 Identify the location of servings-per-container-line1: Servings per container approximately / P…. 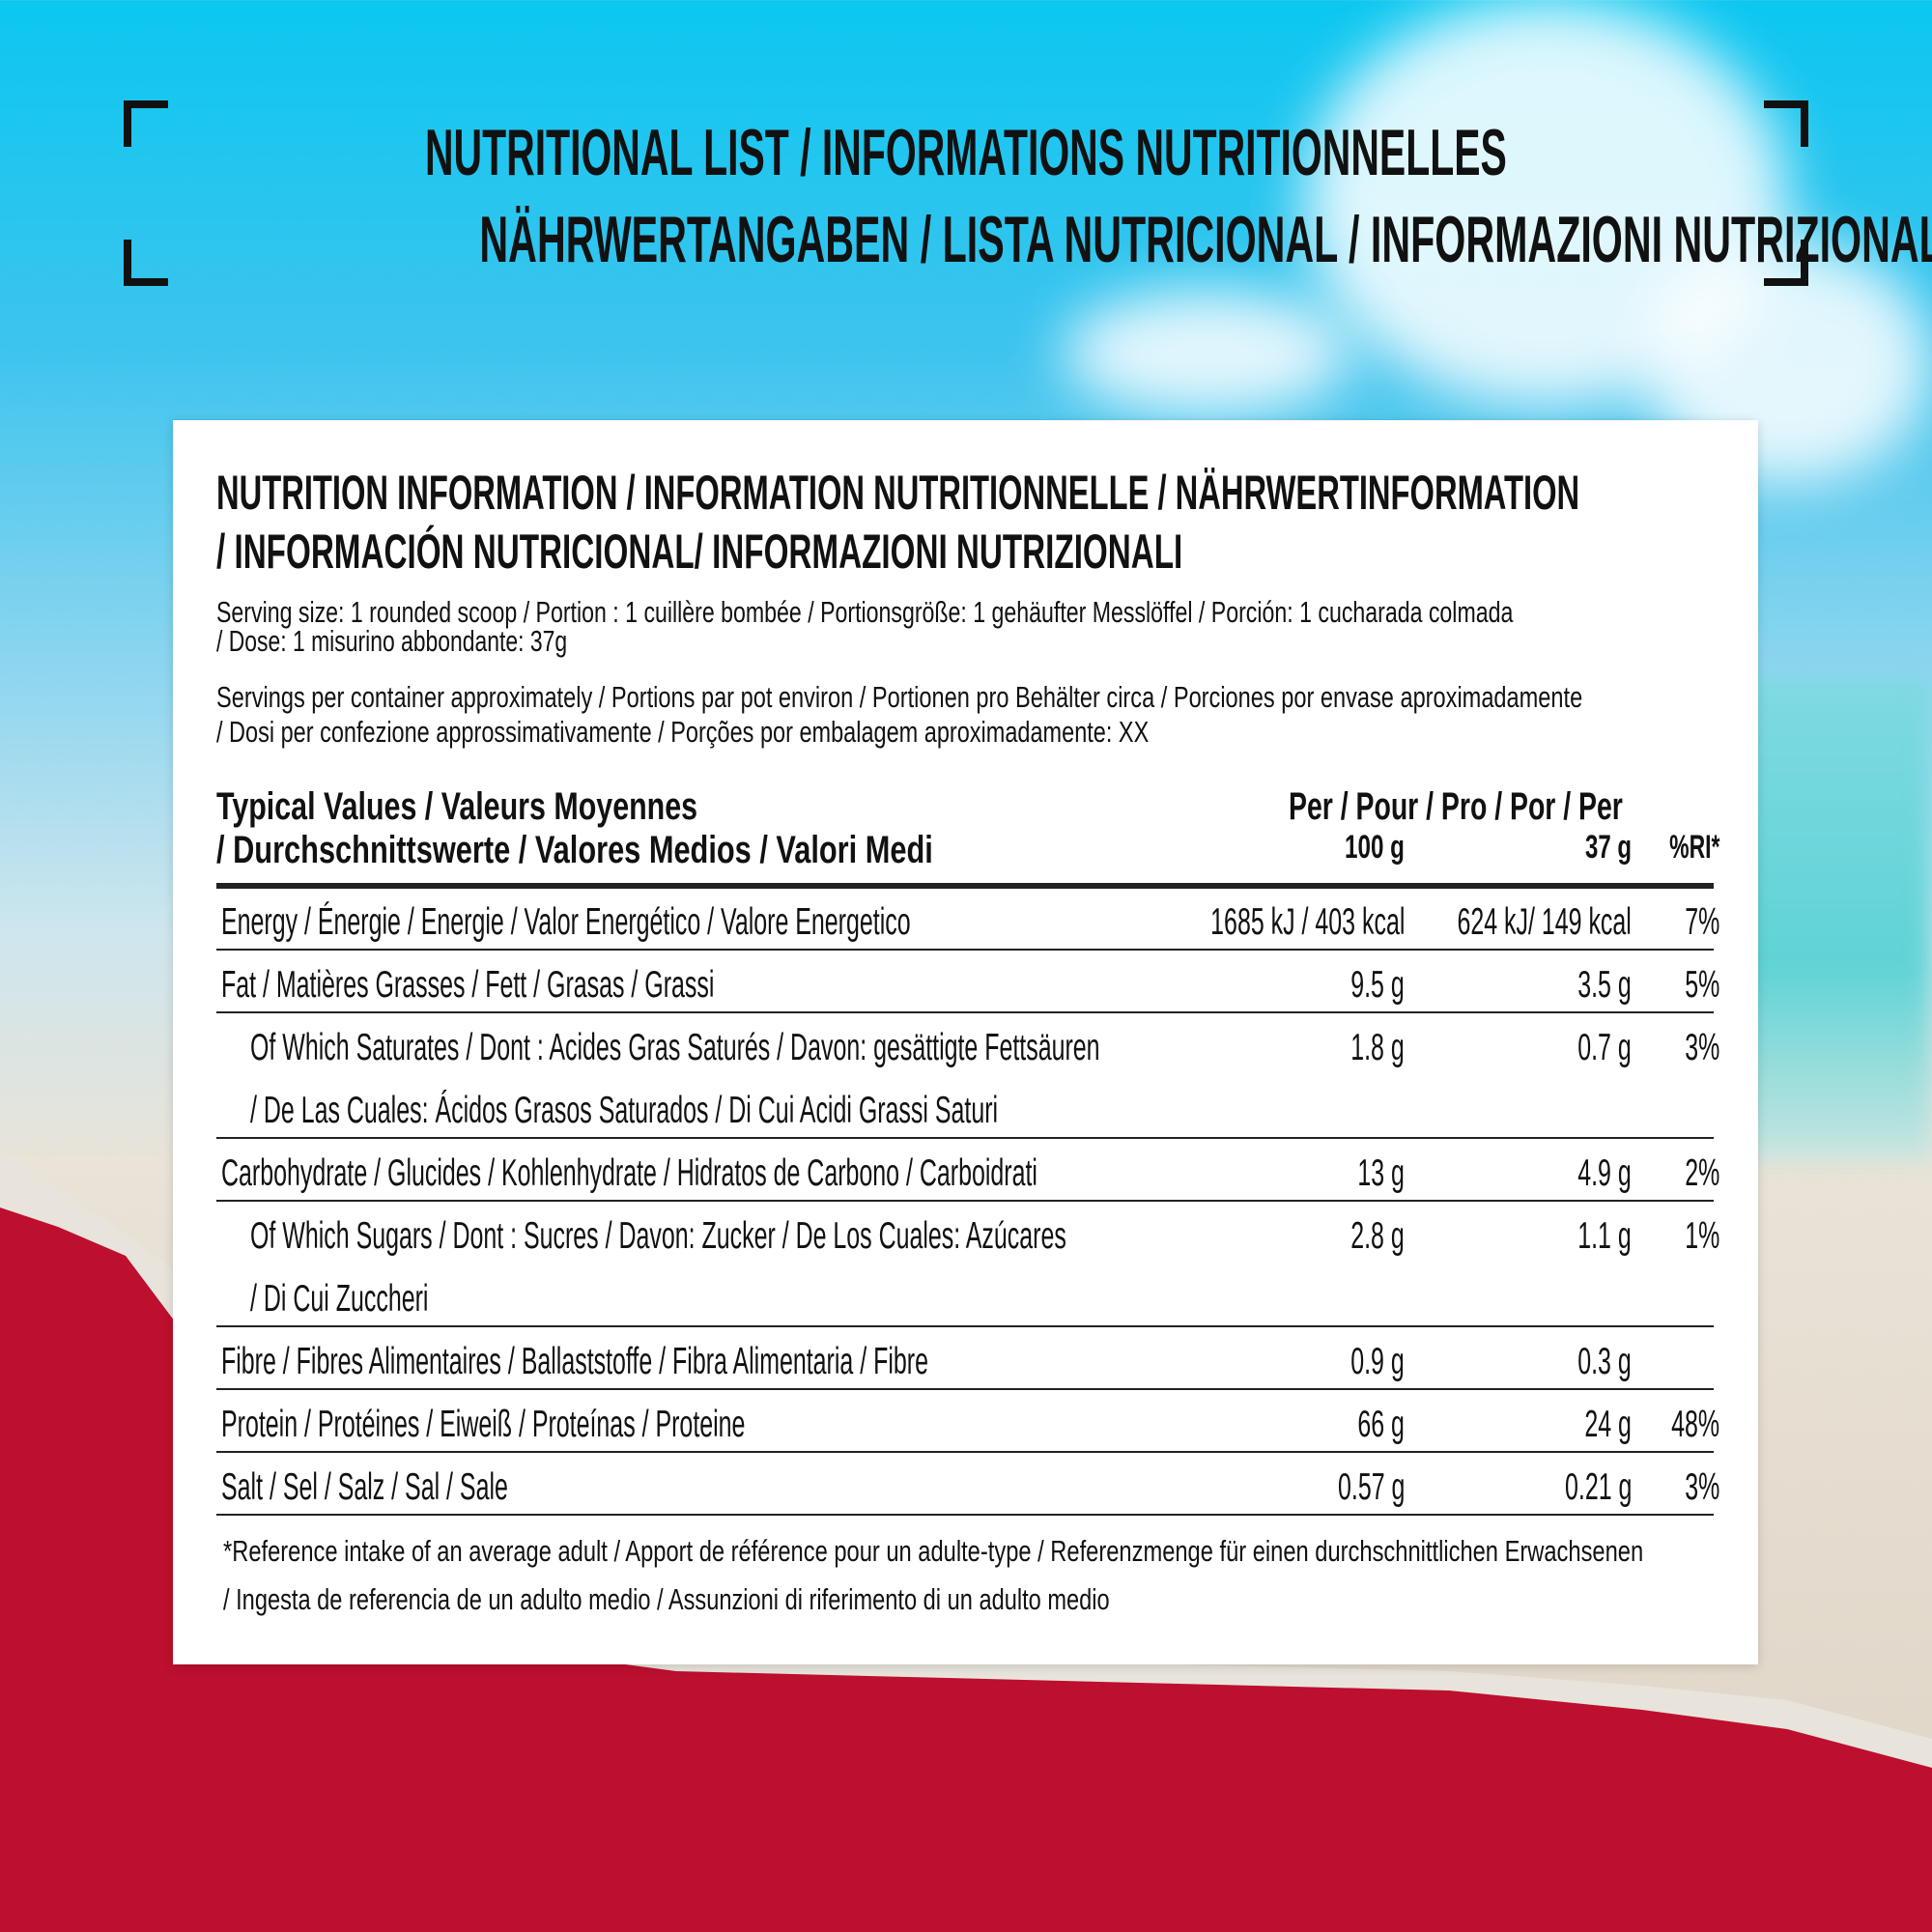
(899, 697).